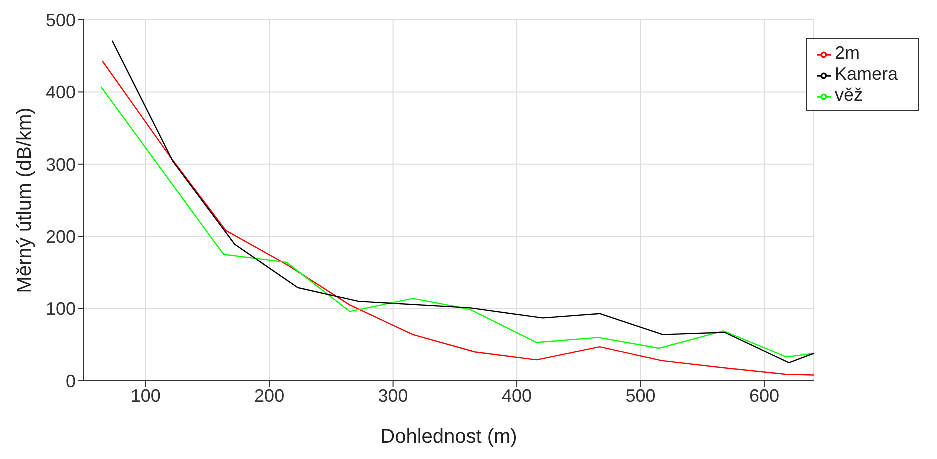 This screenshot has width=937, height=459. I want to click on y-axis-title: Měrný útlum (dB/km), so click(25, 201).